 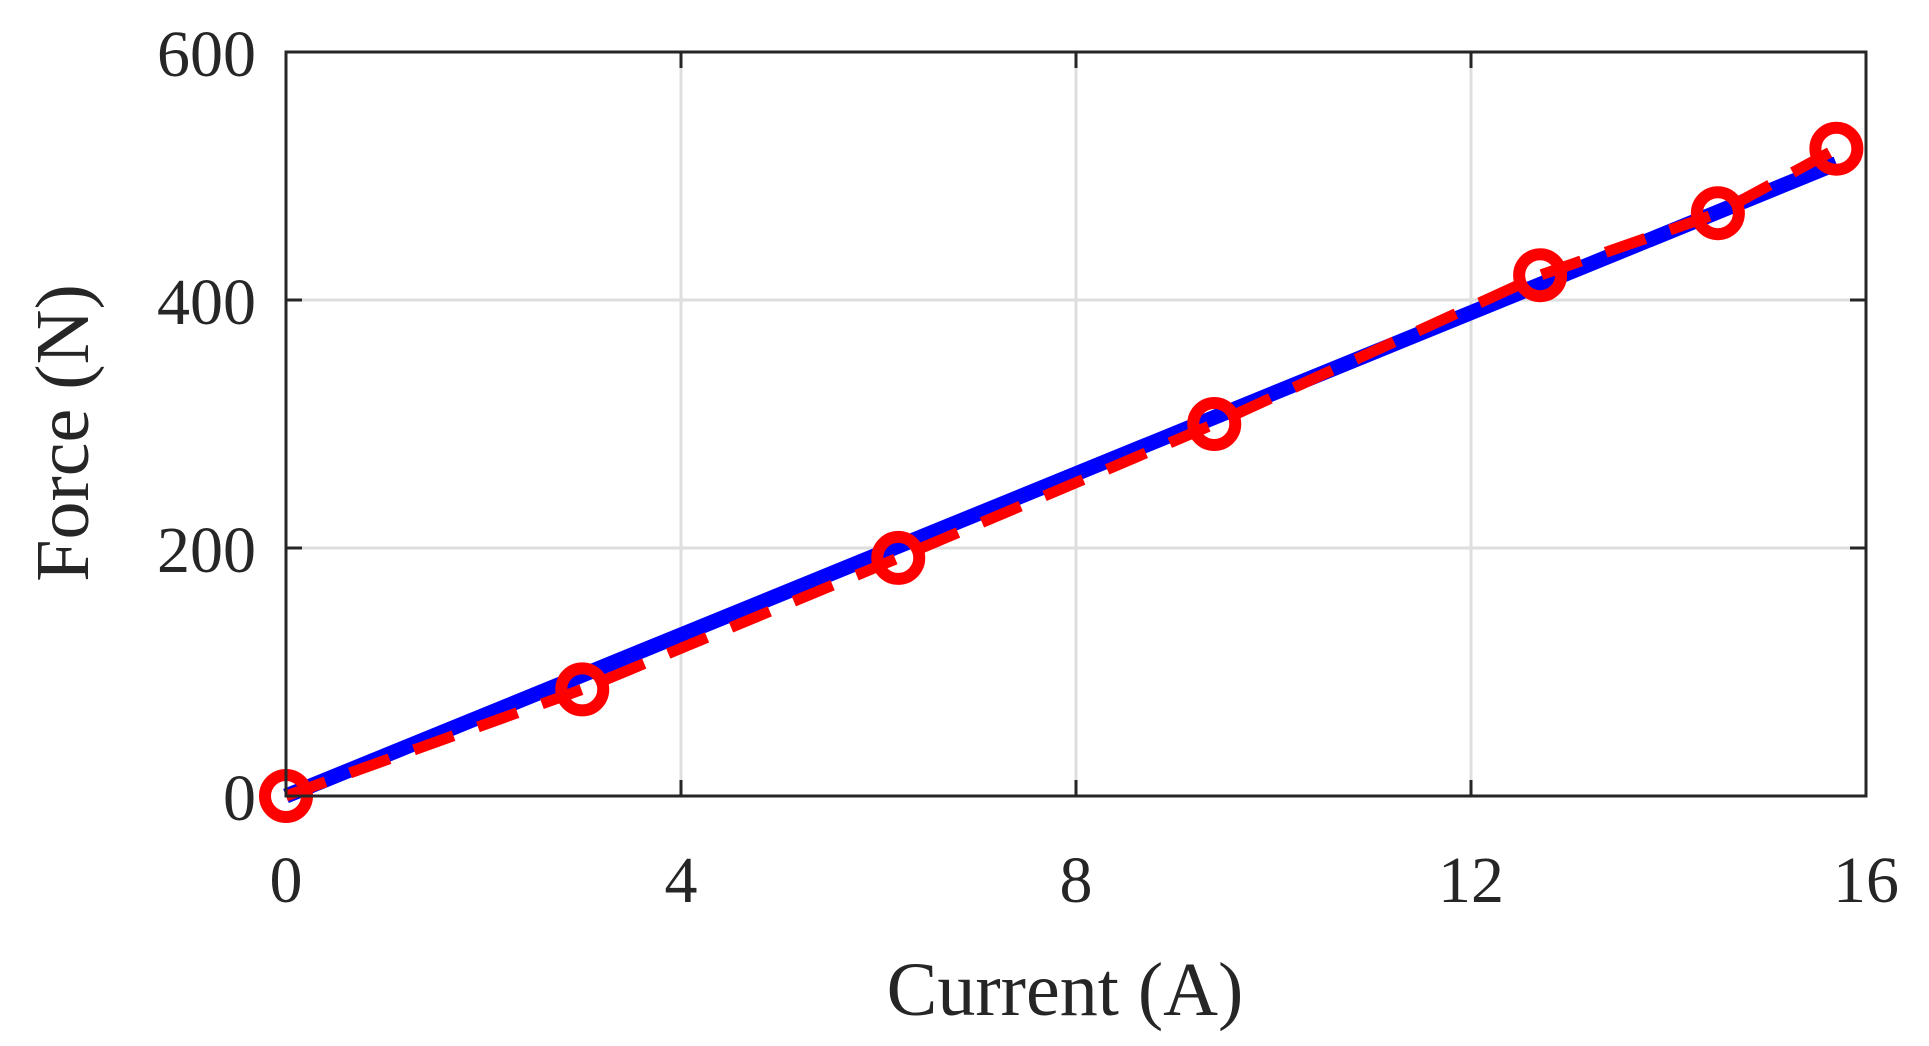 I want to click on x-tick-label: 16, so click(x=1866, y=880).